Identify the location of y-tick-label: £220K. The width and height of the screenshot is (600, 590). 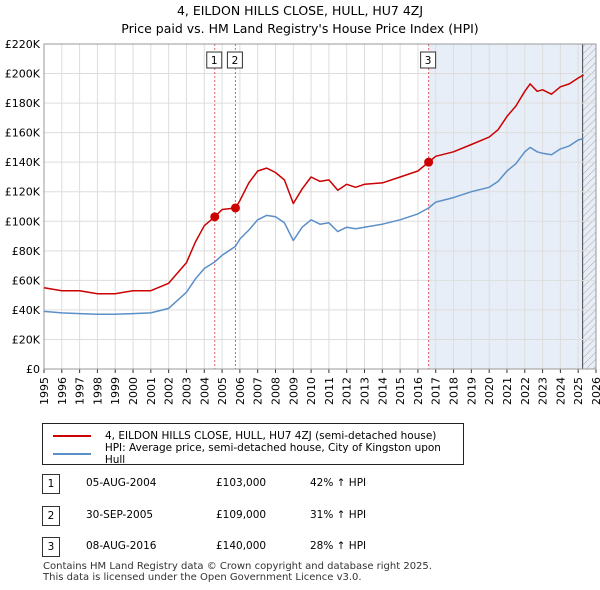
(23, 44).